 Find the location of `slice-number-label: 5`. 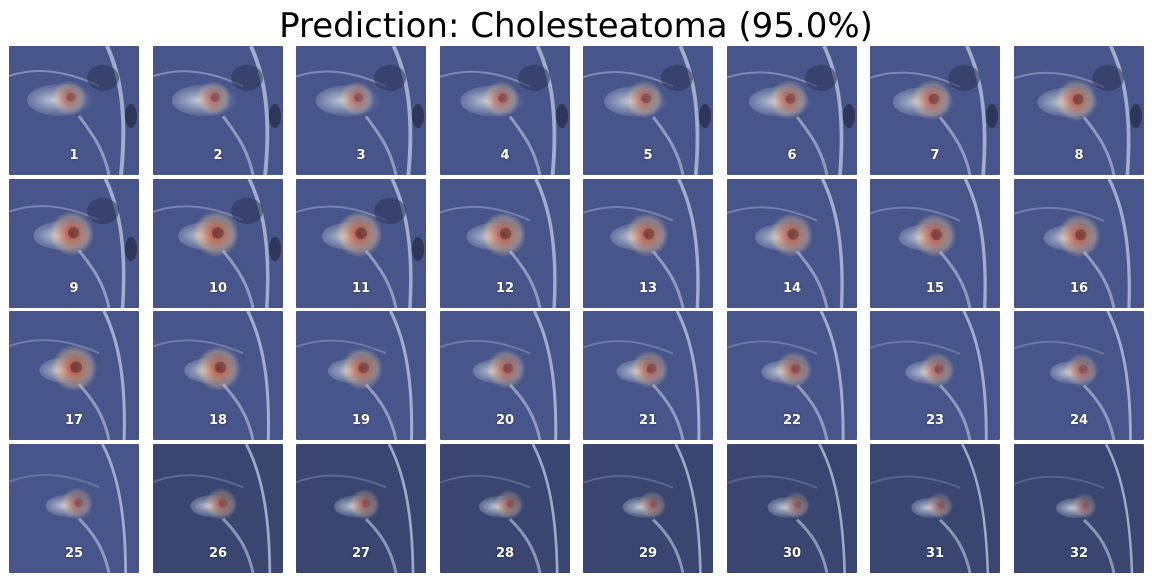

slice-number-label: 5 is located at coordinates (648, 155).